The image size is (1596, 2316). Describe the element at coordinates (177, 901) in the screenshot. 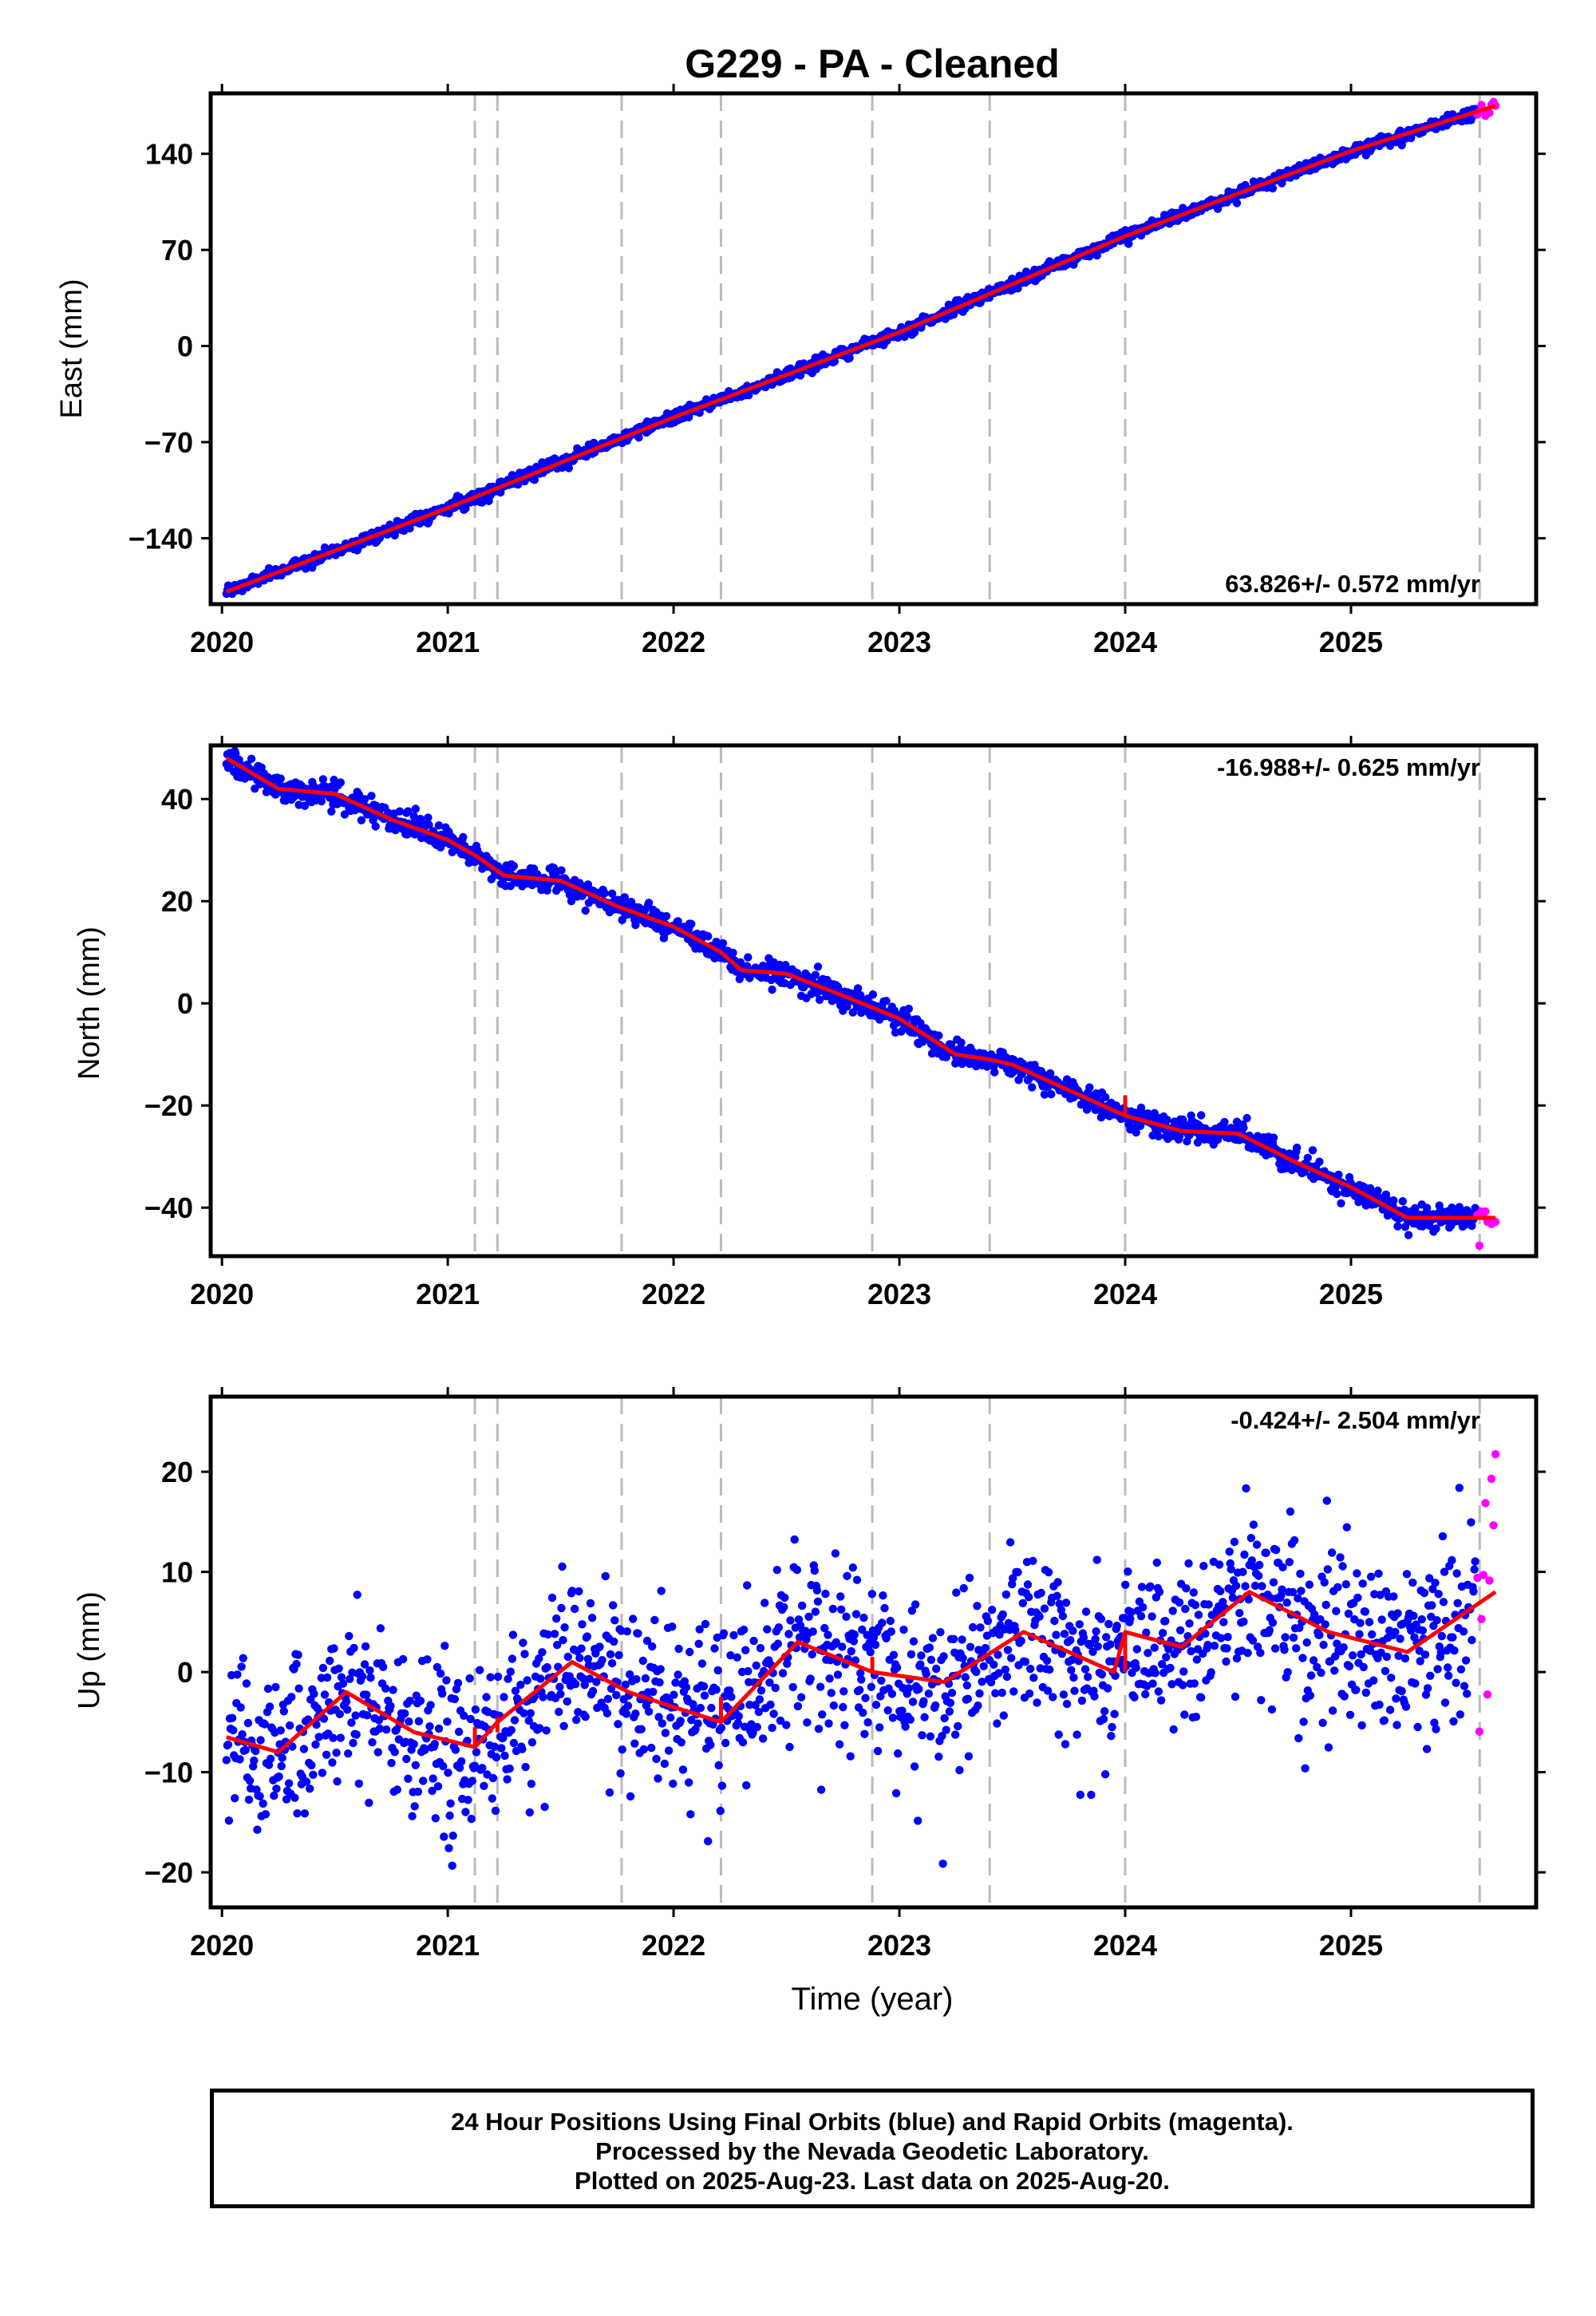

I see `north-y-tick-label: 20` at that location.